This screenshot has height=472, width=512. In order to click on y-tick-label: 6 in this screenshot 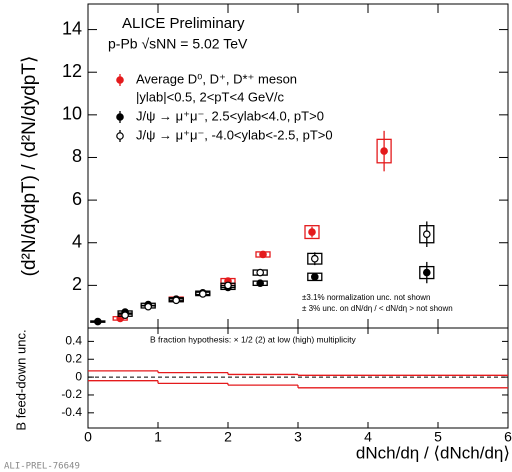, I will do `click(77, 199)`.